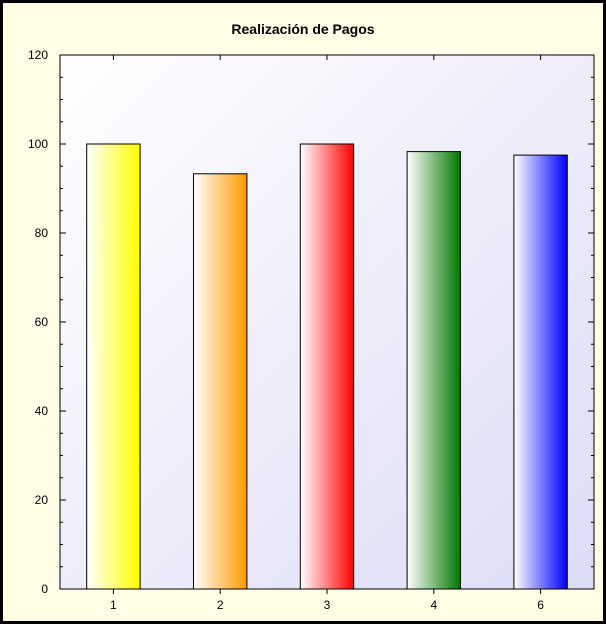 The width and height of the screenshot is (606, 624). I want to click on y-tick-label: 20, so click(42, 500).